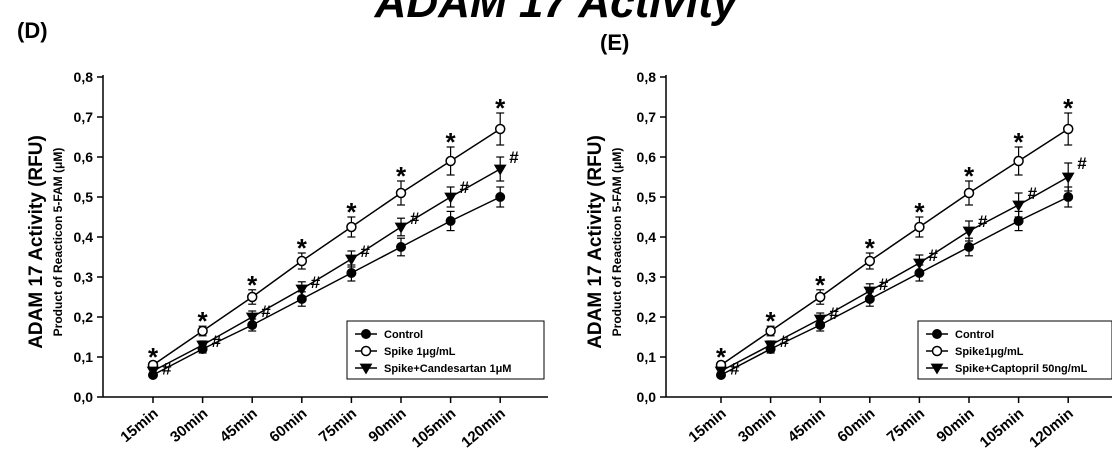  I want to click on panel-e-y-tick-label: 0,1, so click(647, 357).